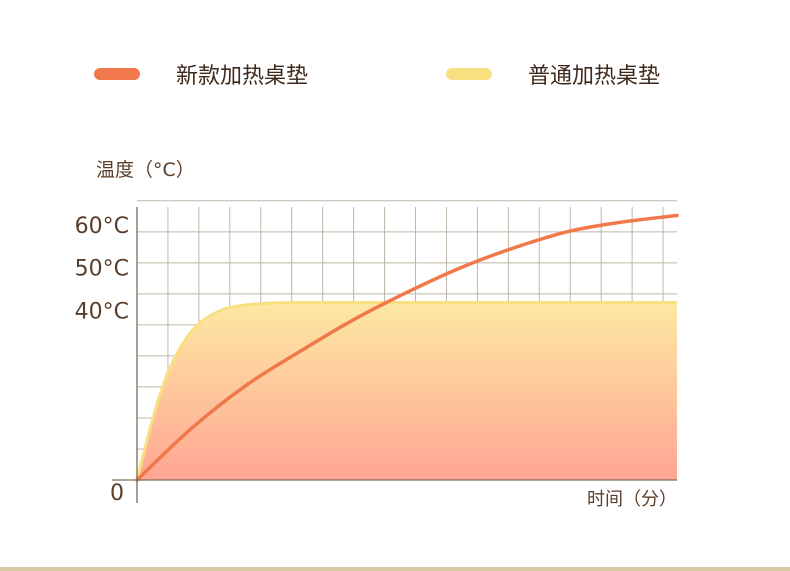 This screenshot has width=790, height=571. I want to click on legend-swatch-new, so click(117, 74).